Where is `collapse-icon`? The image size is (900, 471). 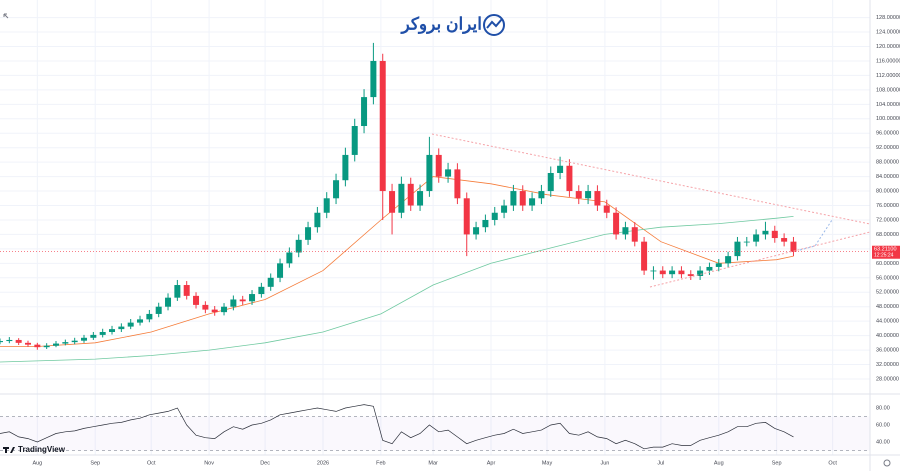 collapse-icon is located at coordinates (6, 16).